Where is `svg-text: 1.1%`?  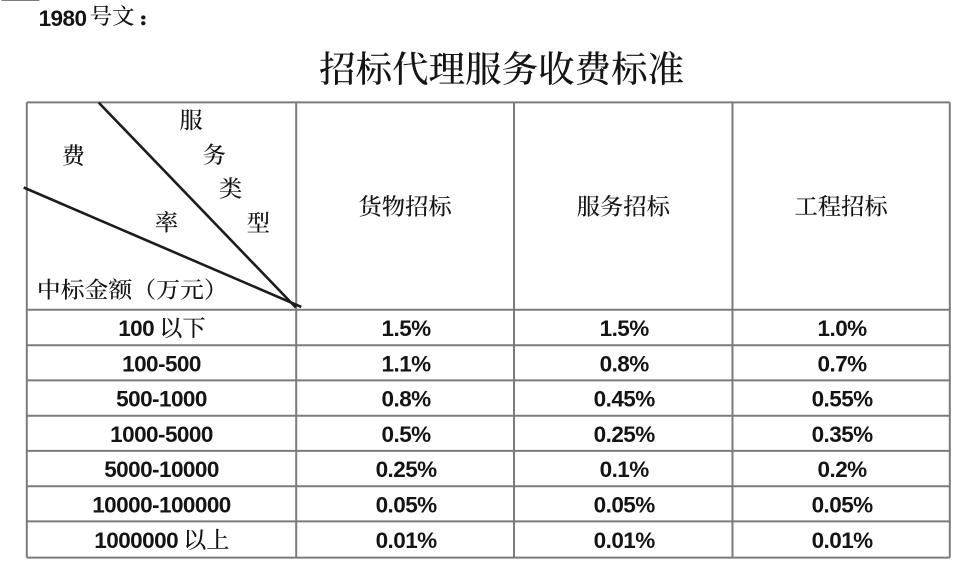
svg-text: 1.1% is located at coordinates (407, 363).